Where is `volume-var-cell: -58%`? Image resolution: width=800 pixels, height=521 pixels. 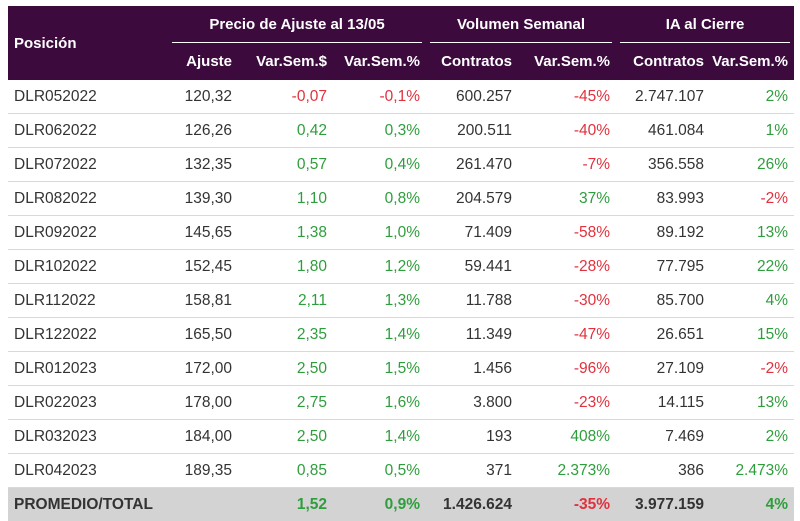 volume-var-cell: -58% is located at coordinates (567, 233).